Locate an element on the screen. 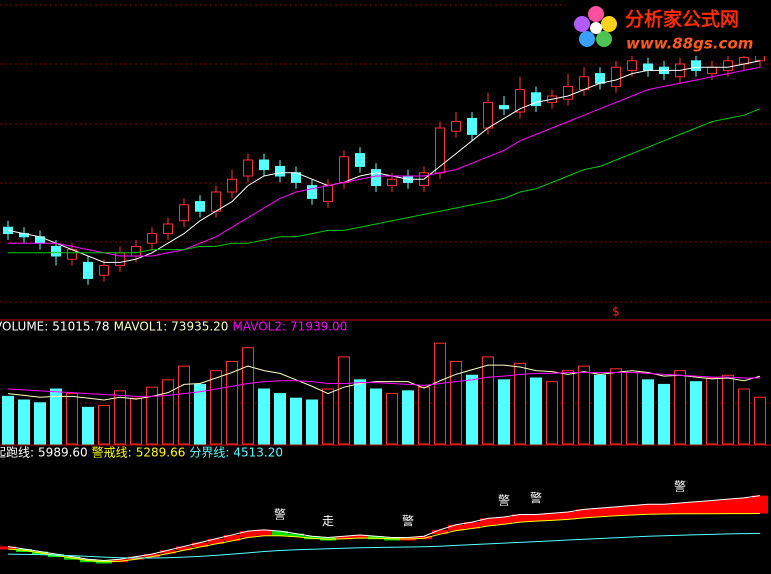 The width and height of the screenshot is (771, 574). legend-text: 起跑线: is located at coordinates (17, 453).